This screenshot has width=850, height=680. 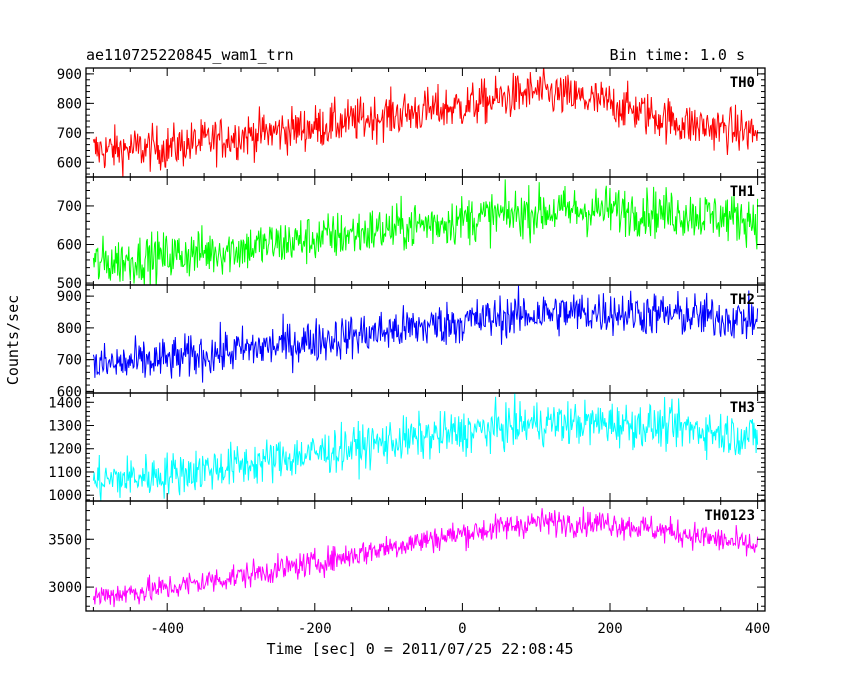 What do you see at coordinates (419, 649) in the screenshot?
I see `x-axis-label: Time [sec] 0 = 2011/07/25 22:08:45` at bounding box center [419, 649].